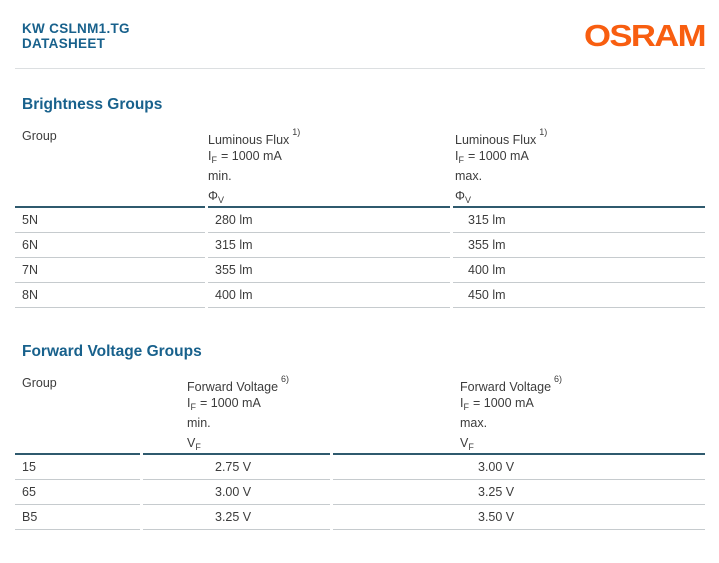 This screenshot has width=719, height=563. Describe the element at coordinates (519, 467) in the screenshot. I see `max-value-cell: 3.00 V` at that location.